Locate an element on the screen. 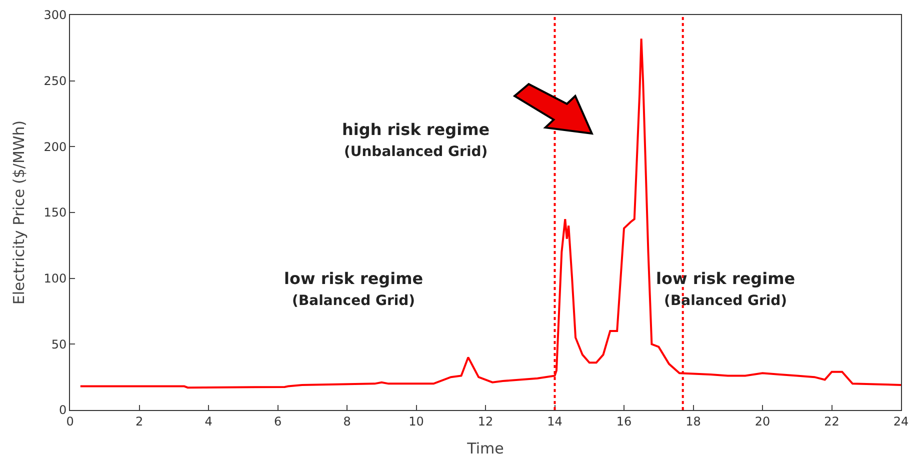 The image size is (917, 462). x-tick-label: 16 is located at coordinates (624, 421).